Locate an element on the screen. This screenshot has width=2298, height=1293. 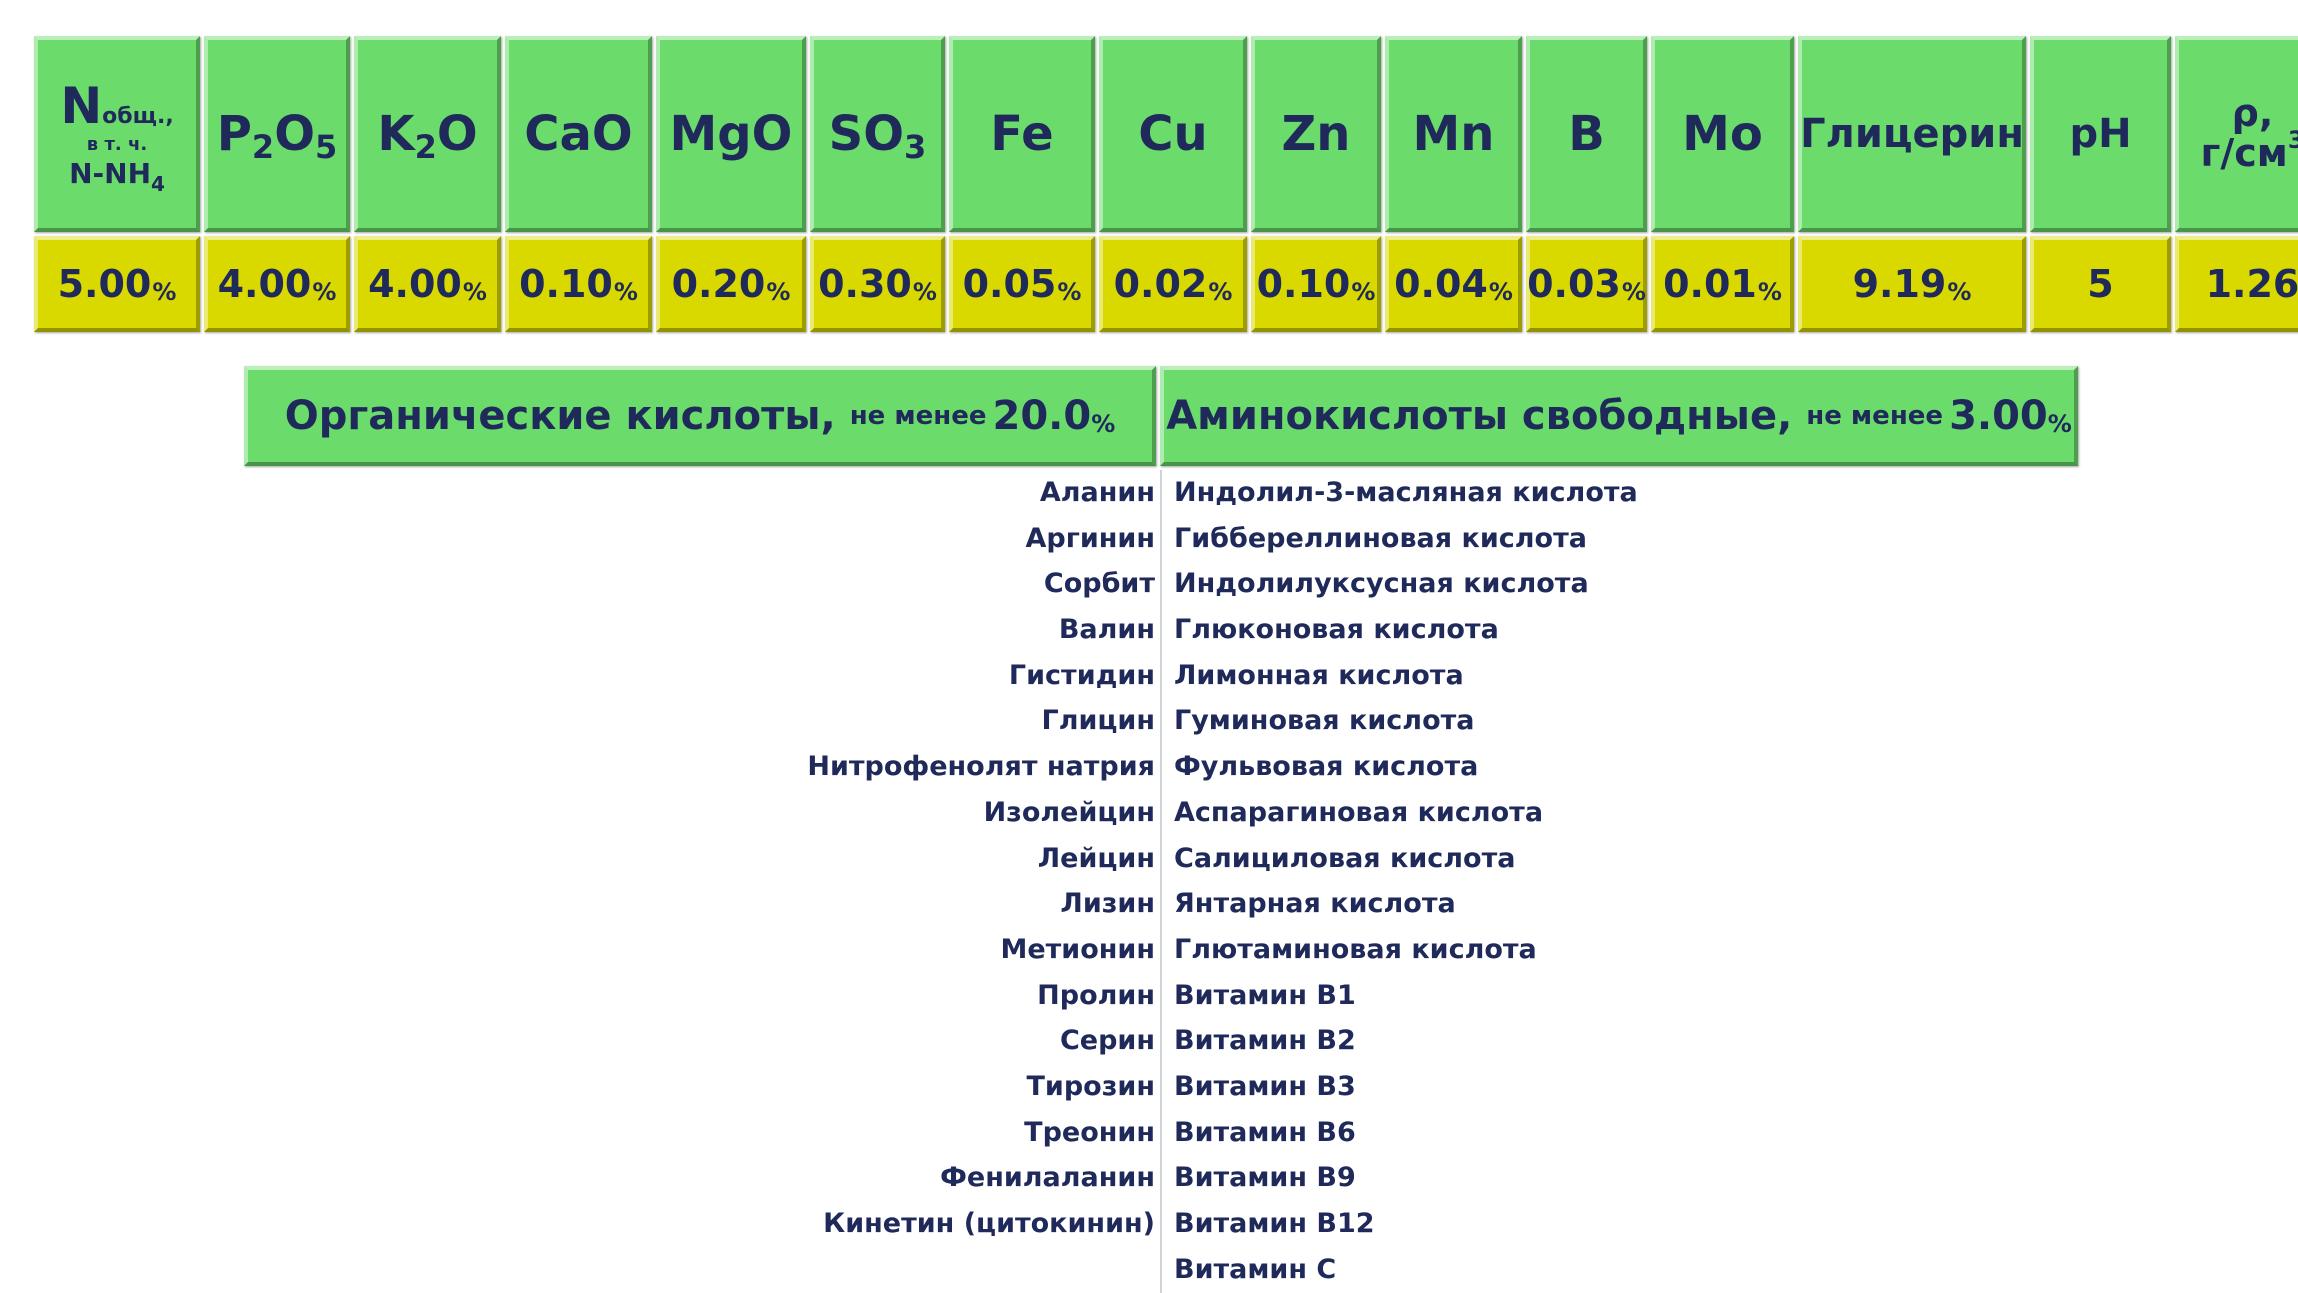
amino-acids-title: Аминокислоты свободные, is located at coordinates (1479, 416).